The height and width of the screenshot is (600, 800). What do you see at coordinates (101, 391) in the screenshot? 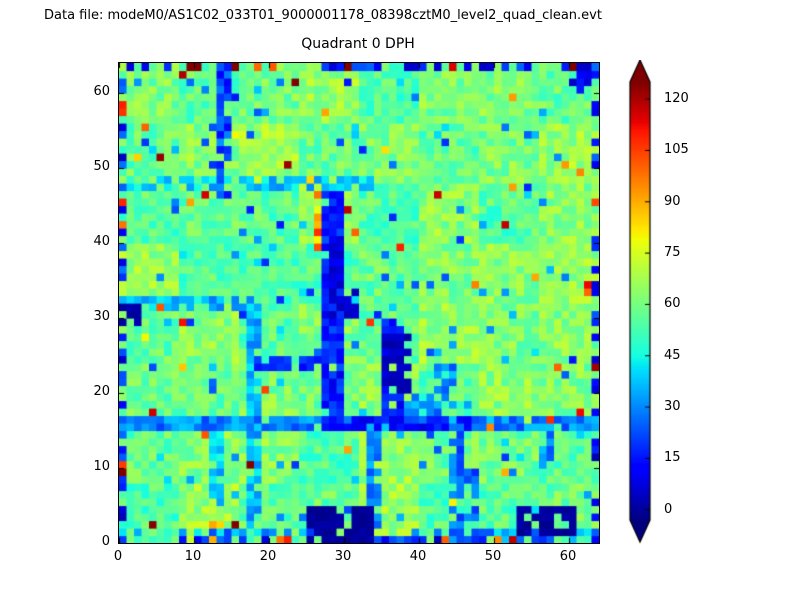
I see `y-axis-tick-label: 20` at bounding box center [101, 391].